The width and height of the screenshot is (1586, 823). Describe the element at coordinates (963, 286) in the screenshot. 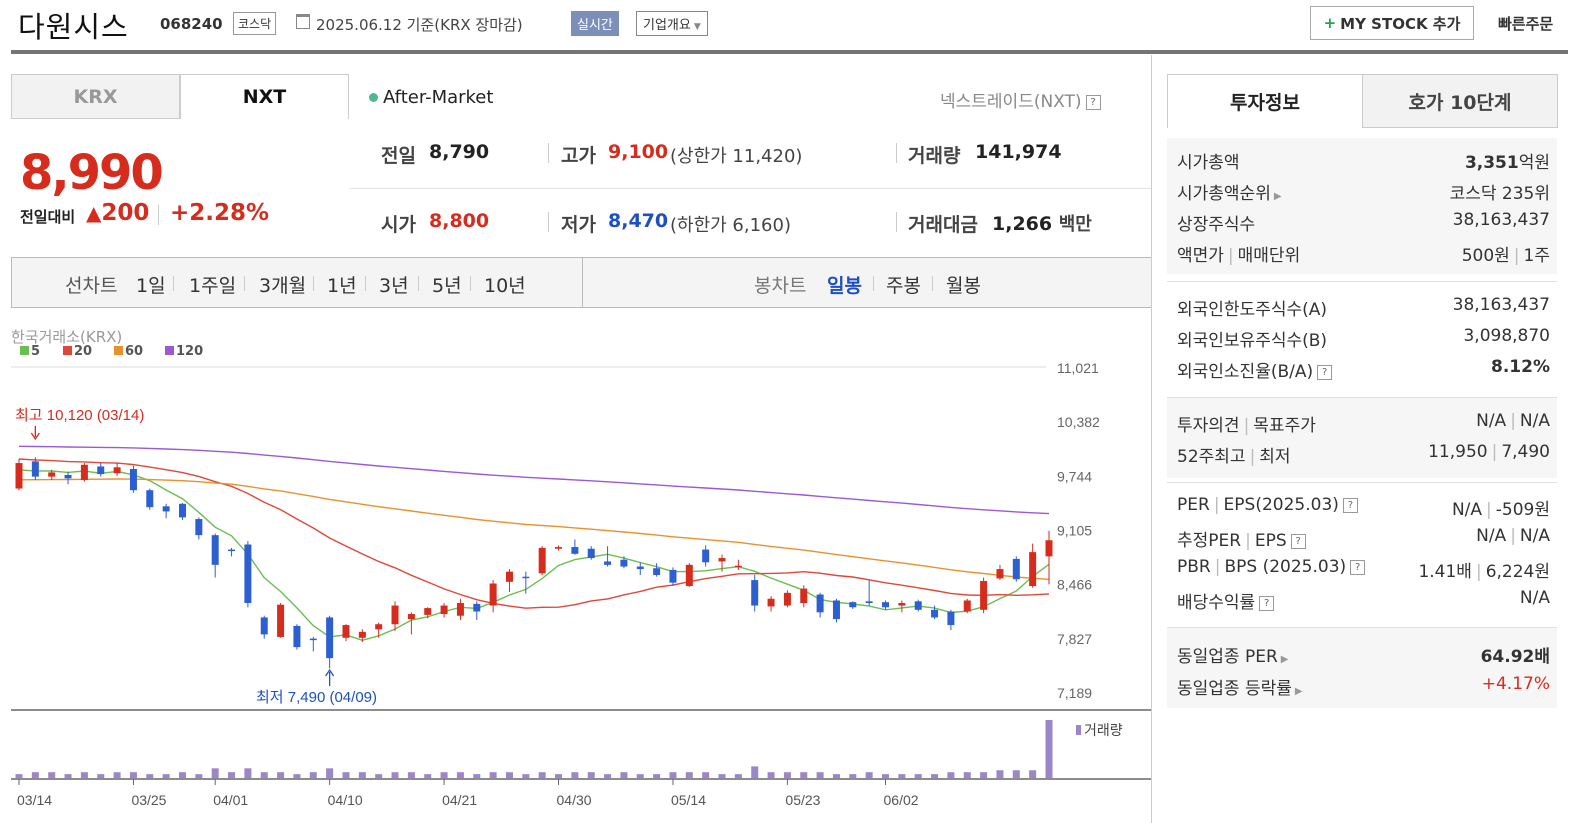

I see `candle-monthly: 월봉` at that location.